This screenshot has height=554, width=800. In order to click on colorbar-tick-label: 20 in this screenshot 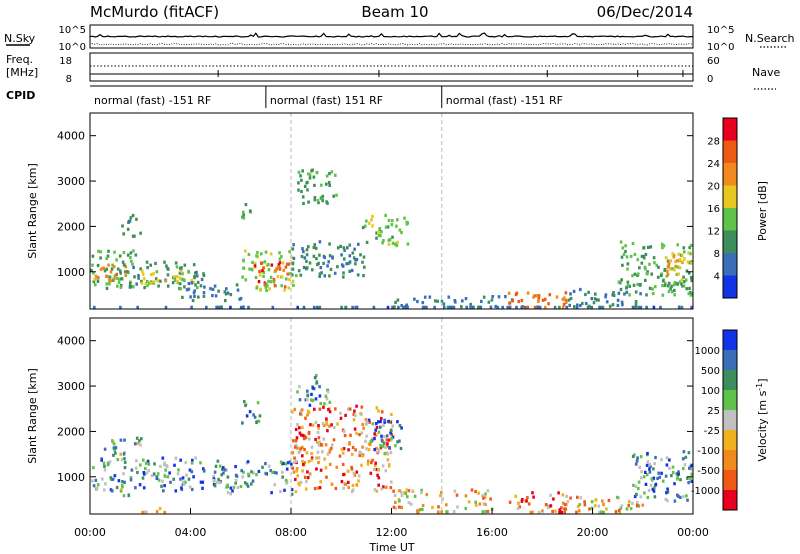, I will do `click(713, 187)`.